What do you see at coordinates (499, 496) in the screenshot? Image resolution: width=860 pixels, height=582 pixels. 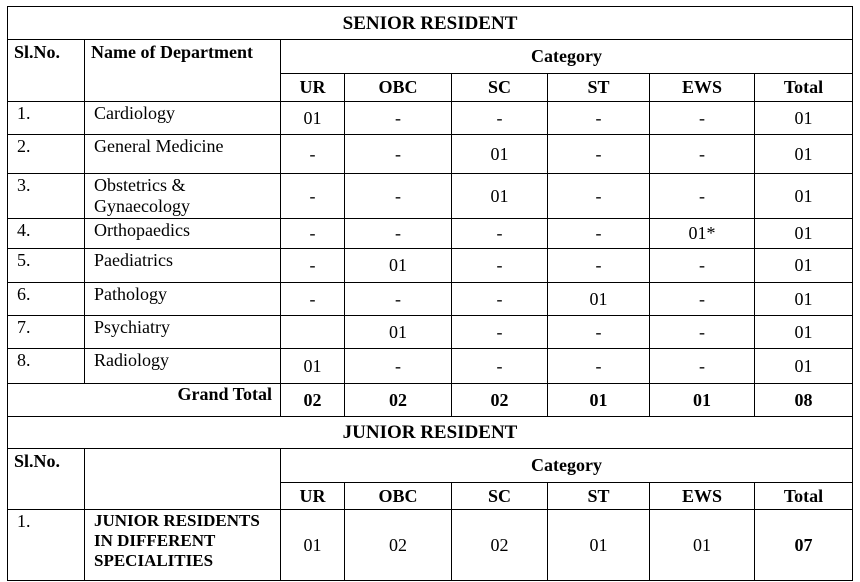 I see `category-header-sc: SC` at bounding box center [499, 496].